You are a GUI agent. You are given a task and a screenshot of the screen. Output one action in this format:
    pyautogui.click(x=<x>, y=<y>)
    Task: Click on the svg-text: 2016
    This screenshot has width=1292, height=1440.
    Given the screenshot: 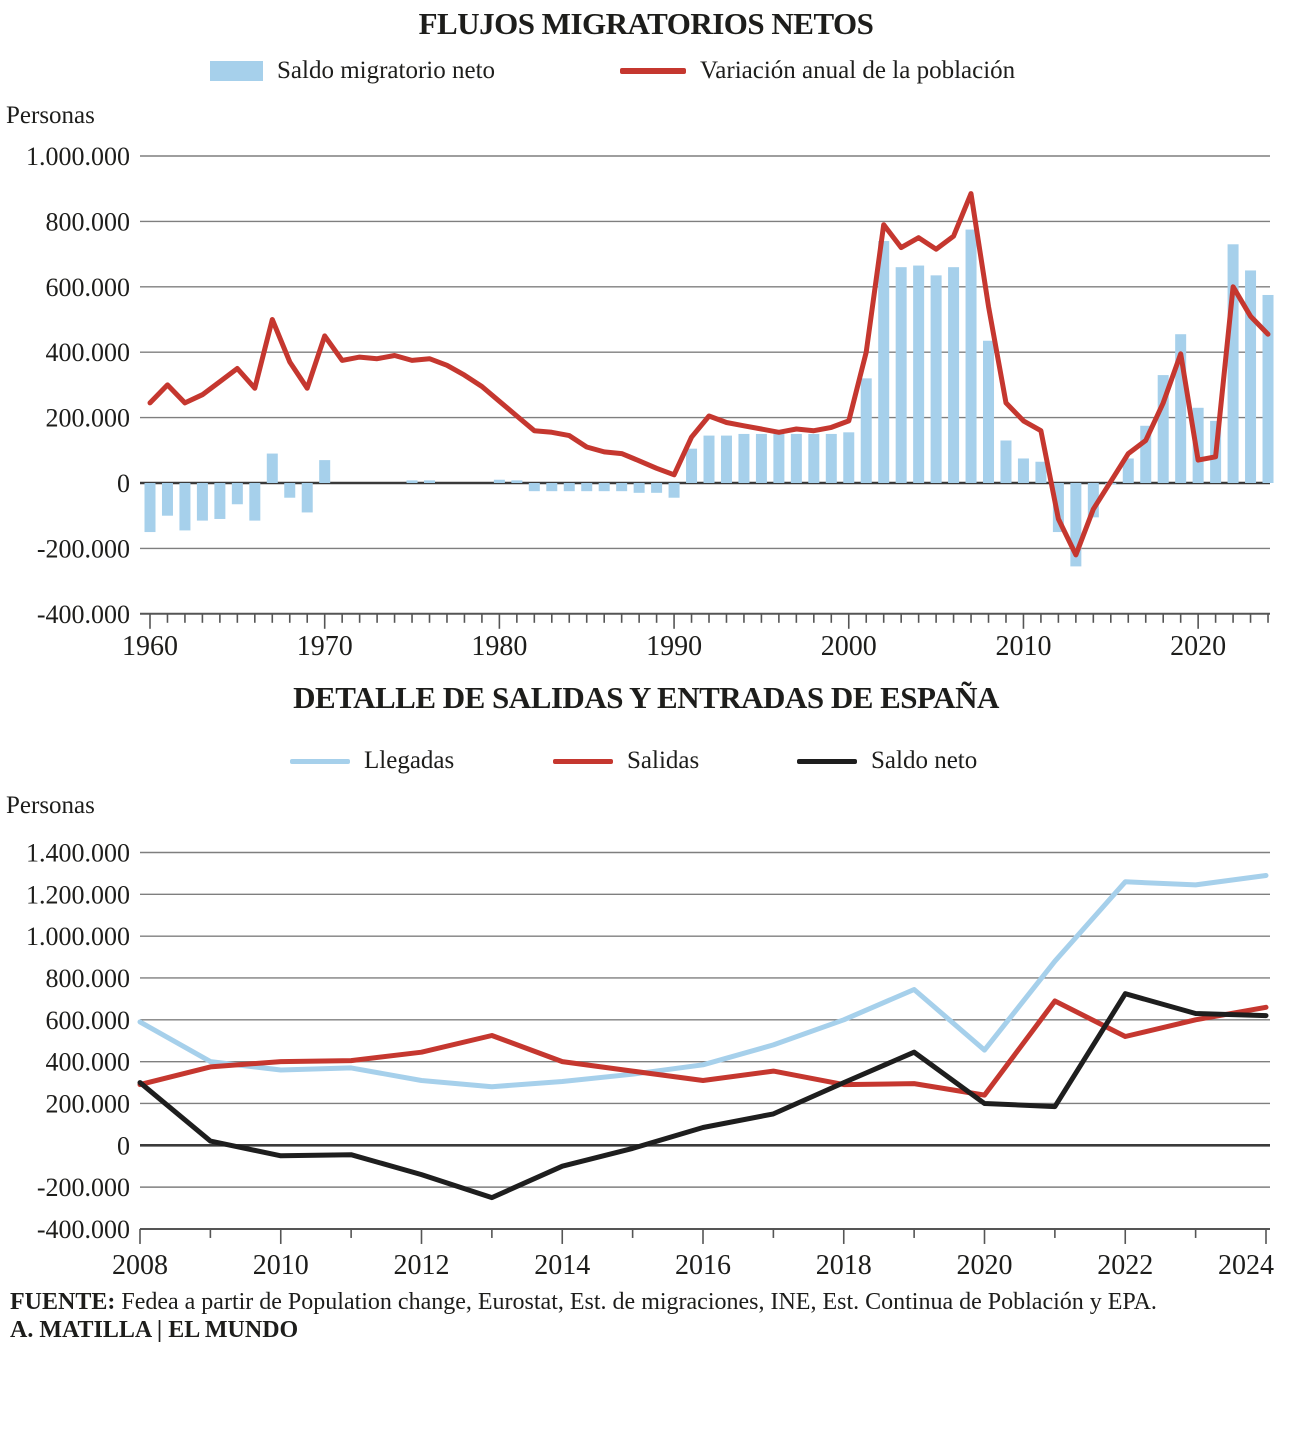 What is the action you would take?
    pyautogui.click(x=703, y=1265)
    